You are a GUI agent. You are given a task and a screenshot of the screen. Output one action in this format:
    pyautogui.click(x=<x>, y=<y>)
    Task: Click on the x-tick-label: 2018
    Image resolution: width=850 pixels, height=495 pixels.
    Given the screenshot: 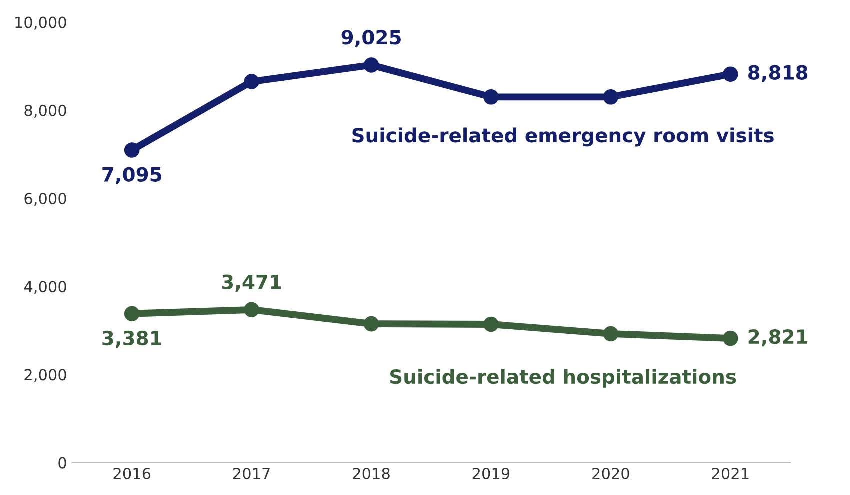 What is the action you would take?
    pyautogui.click(x=371, y=474)
    